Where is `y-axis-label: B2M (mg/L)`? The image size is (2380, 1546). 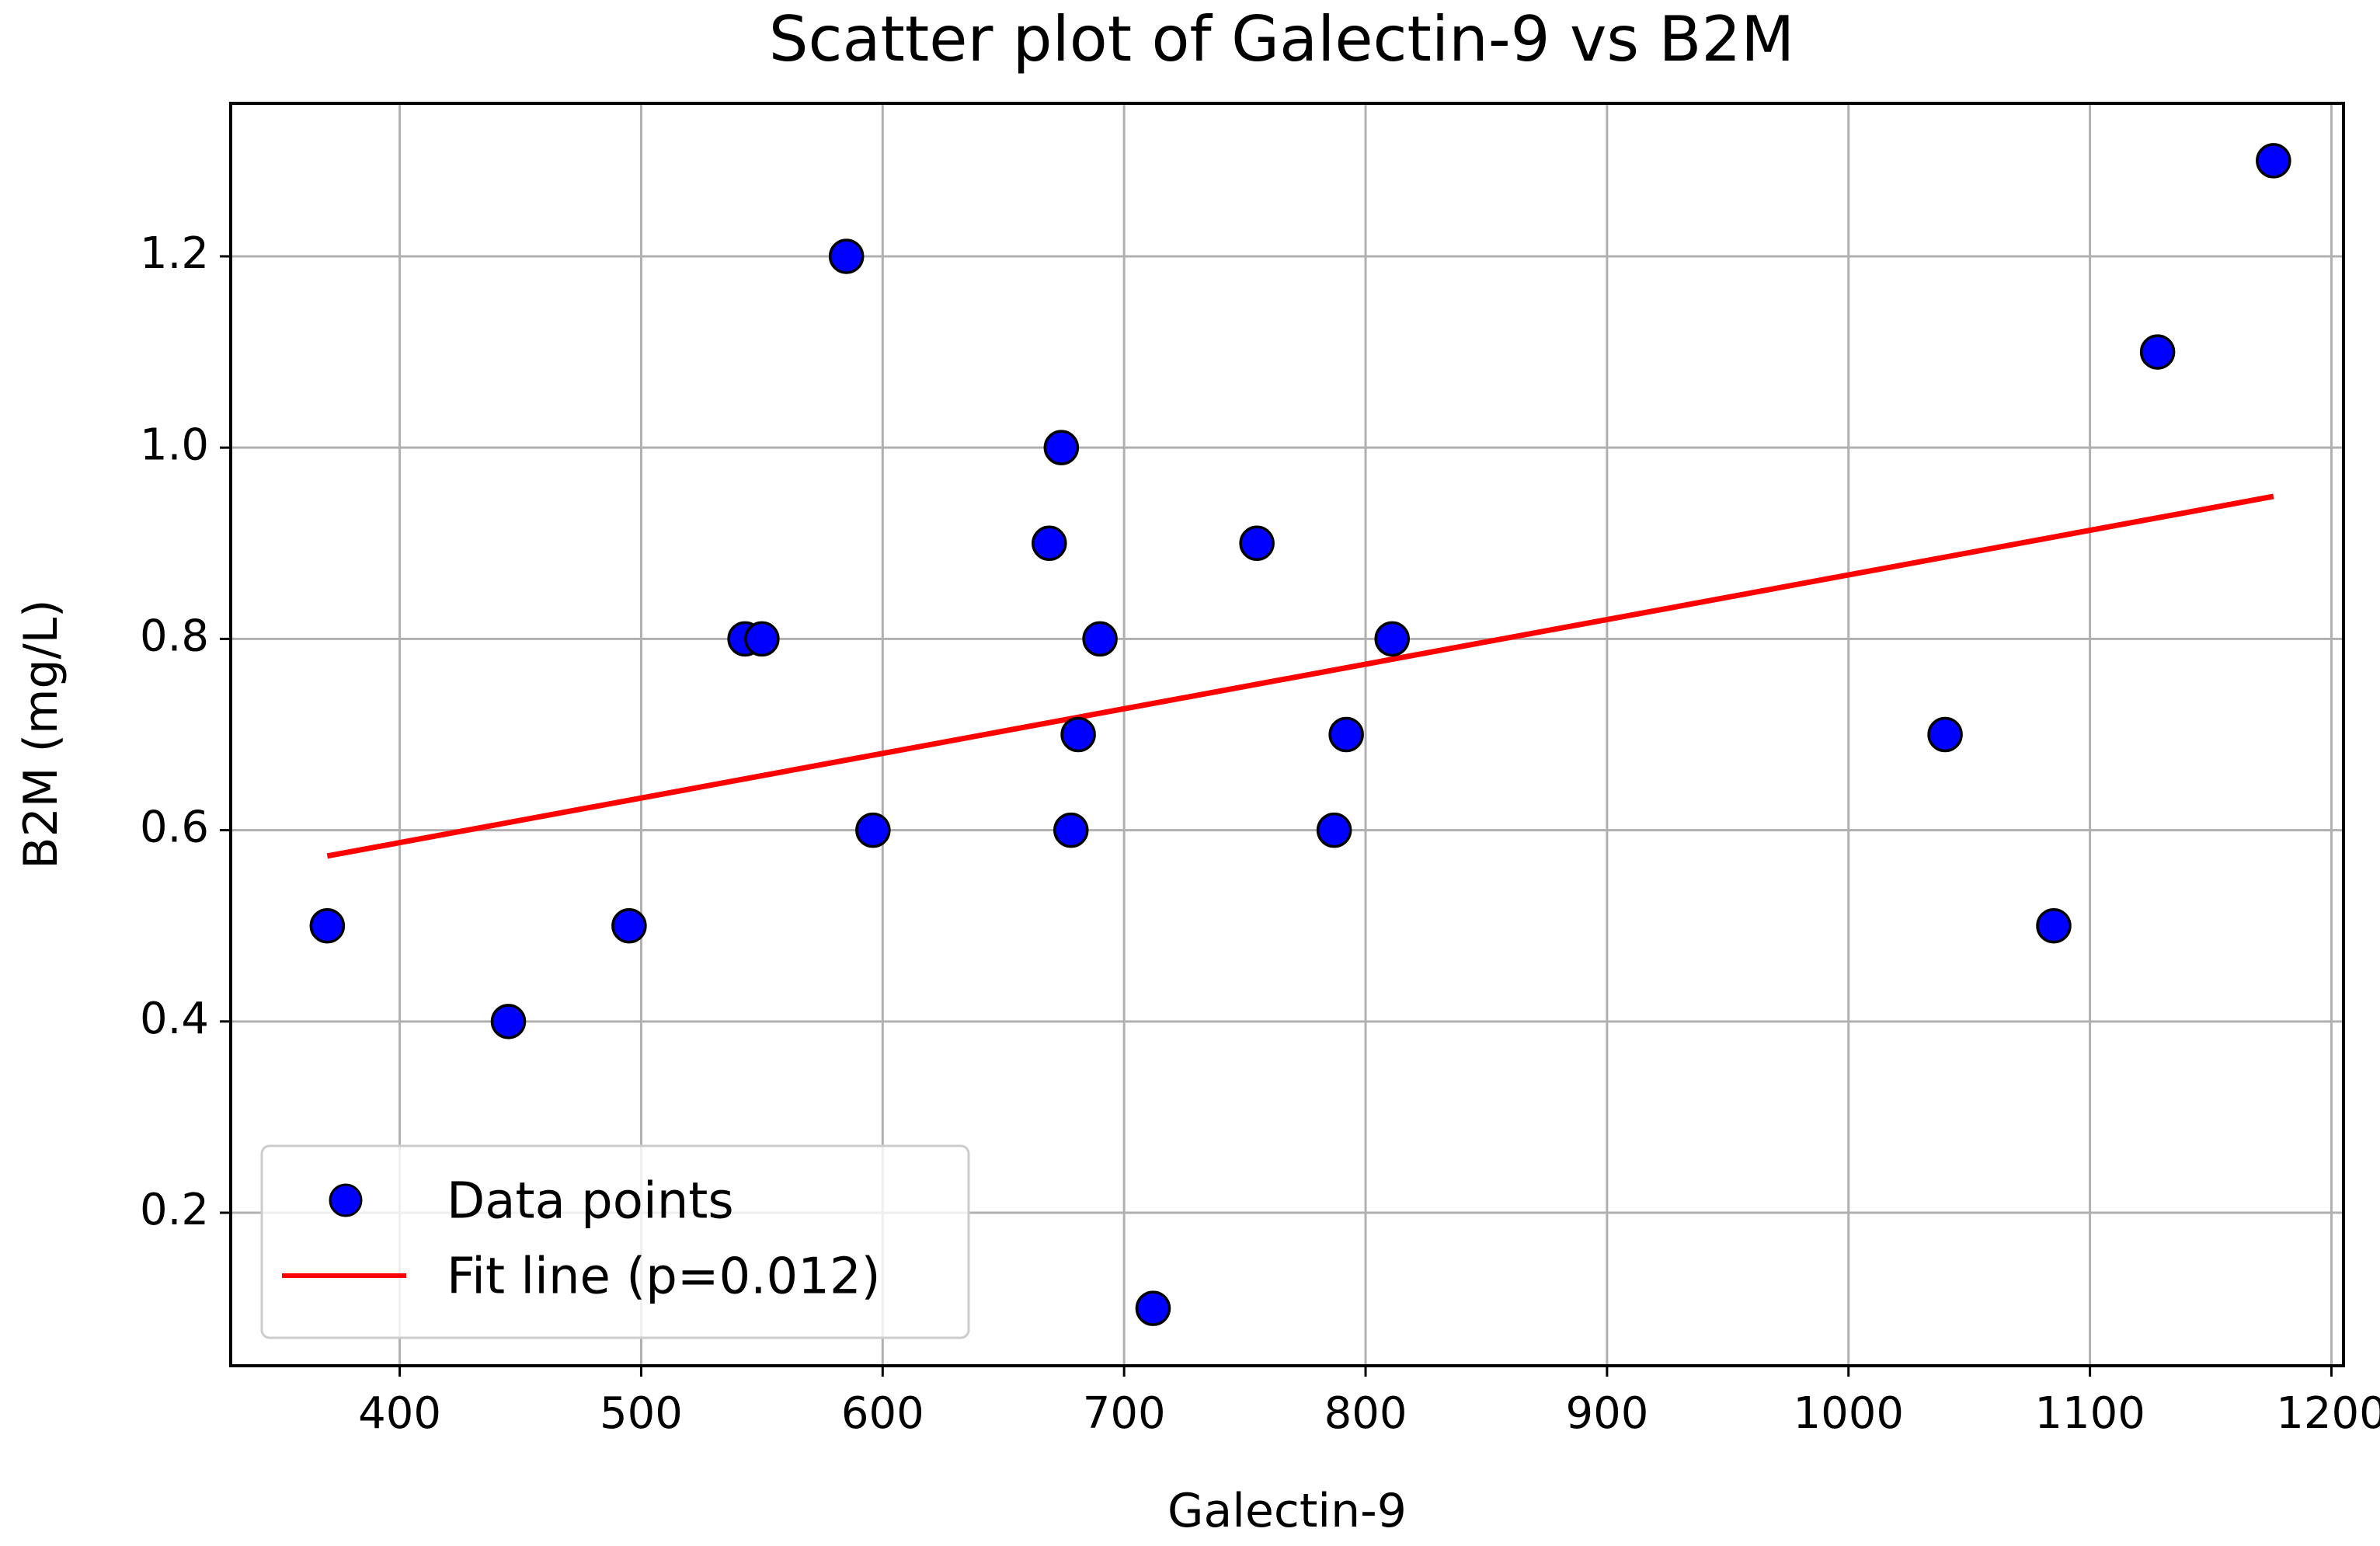
y-axis-label: B2M (mg/L) is located at coordinates (41, 734).